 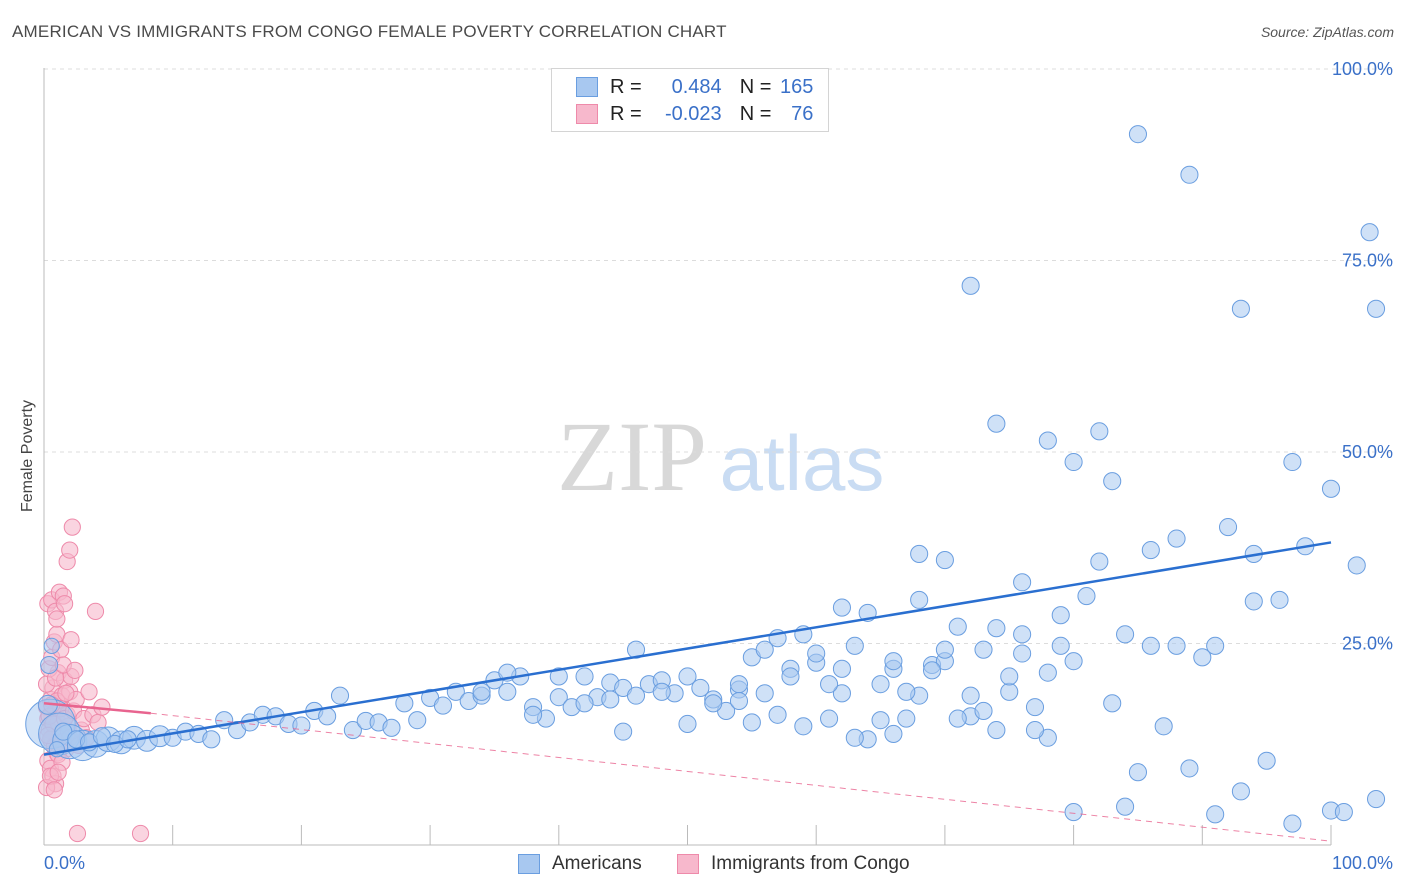 What do you see at coordinates (688, 864) in the screenshot?
I see `congo-legend-swatch` at bounding box center [688, 864].